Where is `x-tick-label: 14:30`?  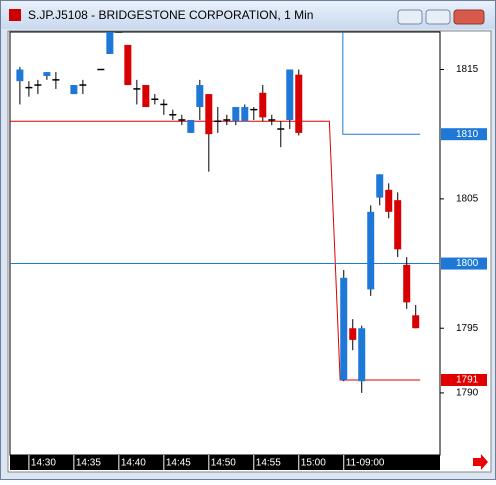
x-tick-label: 14:30 is located at coordinates (43, 463).